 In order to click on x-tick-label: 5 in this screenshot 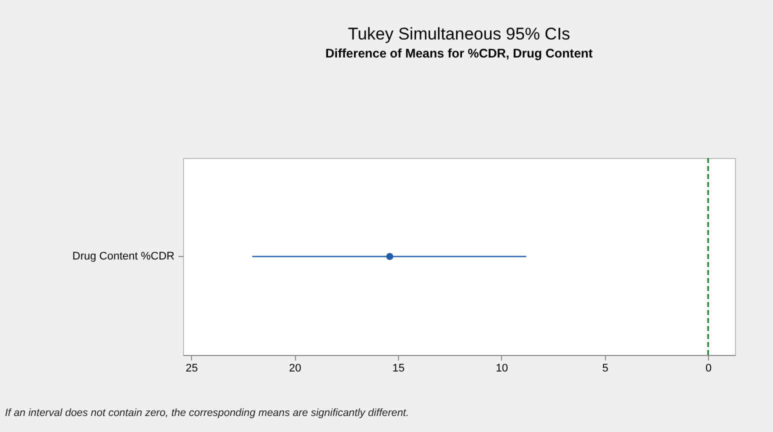, I will do `click(605, 368)`.